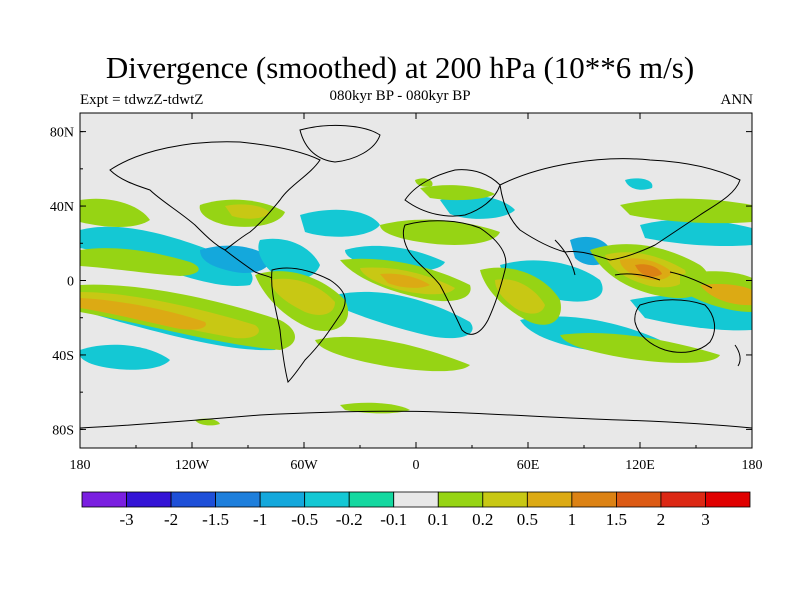 The width and height of the screenshot is (800, 600). I want to click on contour-asia, so click(477, 207).